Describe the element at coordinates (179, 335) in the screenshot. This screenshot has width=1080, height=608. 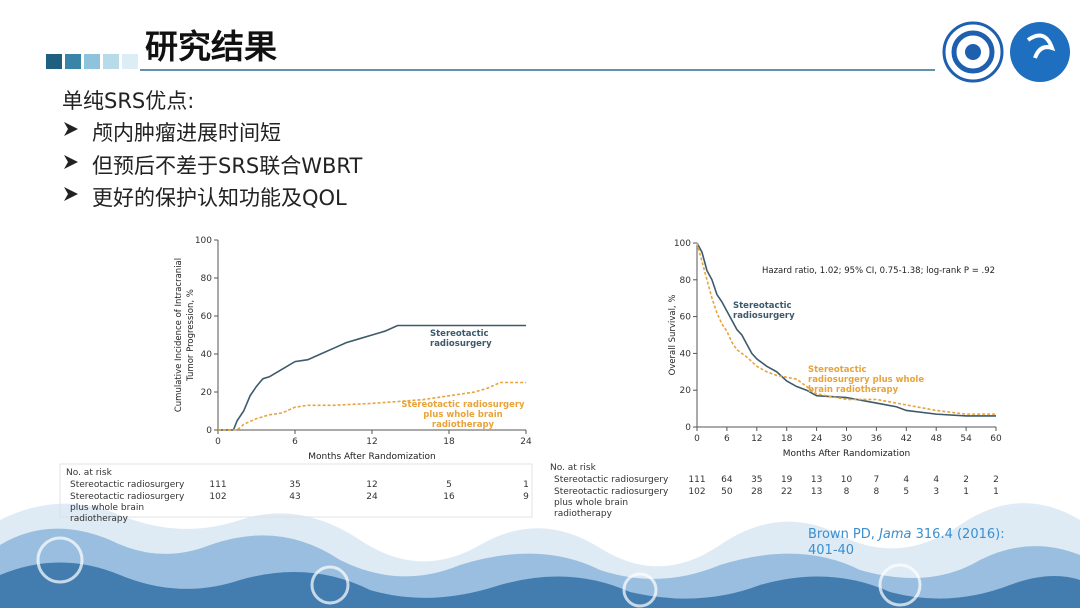
I see `y-axis-label: Cumulative Incidence of Intracranial` at that location.